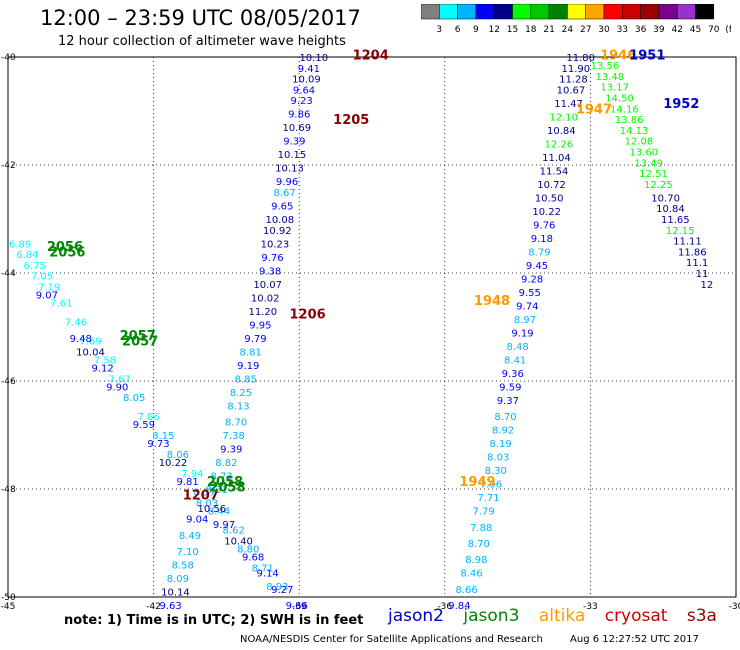 Image resolution: width=740 pixels, height=650 pixels. What do you see at coordinates (532, 279) in the screenshot?
I see `wave-height-point: 9.28` at bounding box center [532, 279].